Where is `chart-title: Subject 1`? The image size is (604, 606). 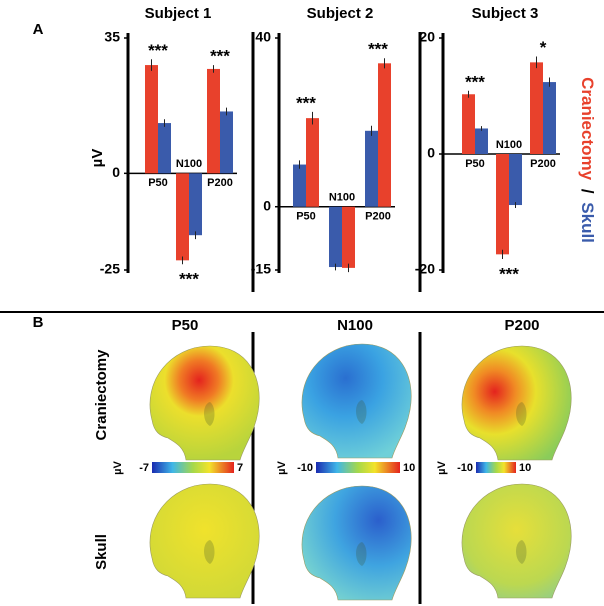 chart-title: Subject 1 is located at coordinates (178, 13).